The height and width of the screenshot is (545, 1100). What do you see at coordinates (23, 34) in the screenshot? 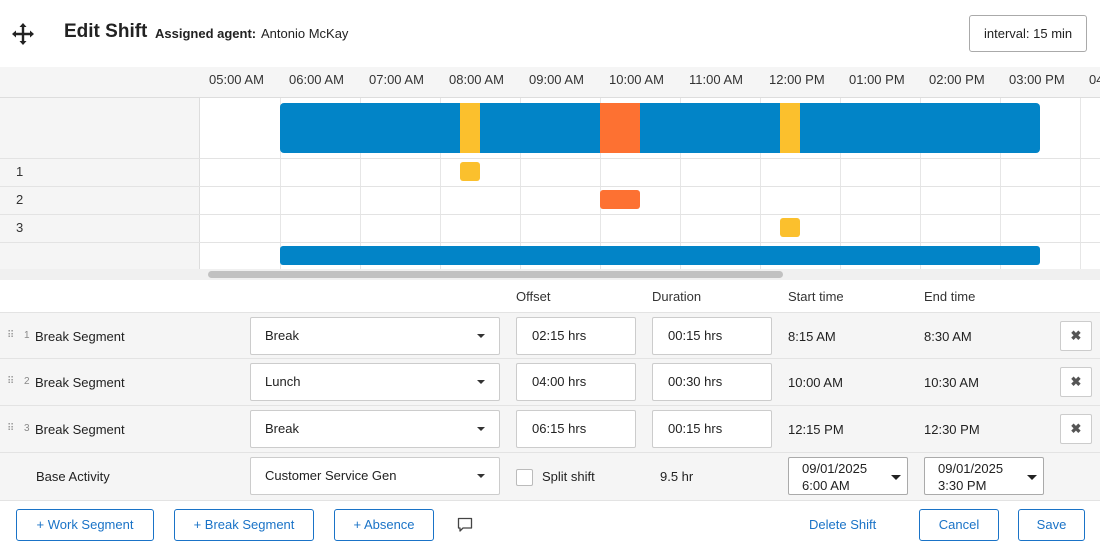
I see `move-arrows-icon` at bounding box center [23, 34].